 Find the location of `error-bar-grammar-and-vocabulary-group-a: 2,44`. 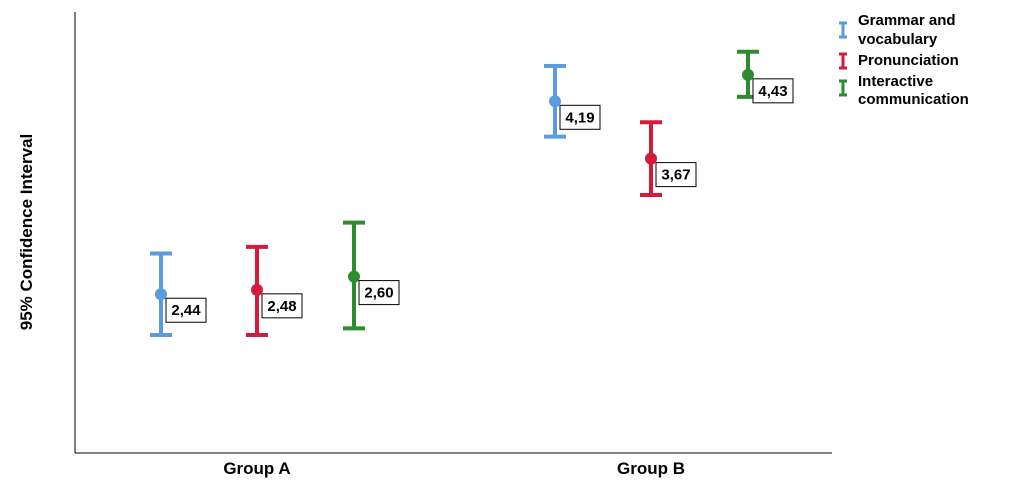

error-bar-grammar-and-vocabulary-group-a: 2,44 is located at coordinates (178, 294).